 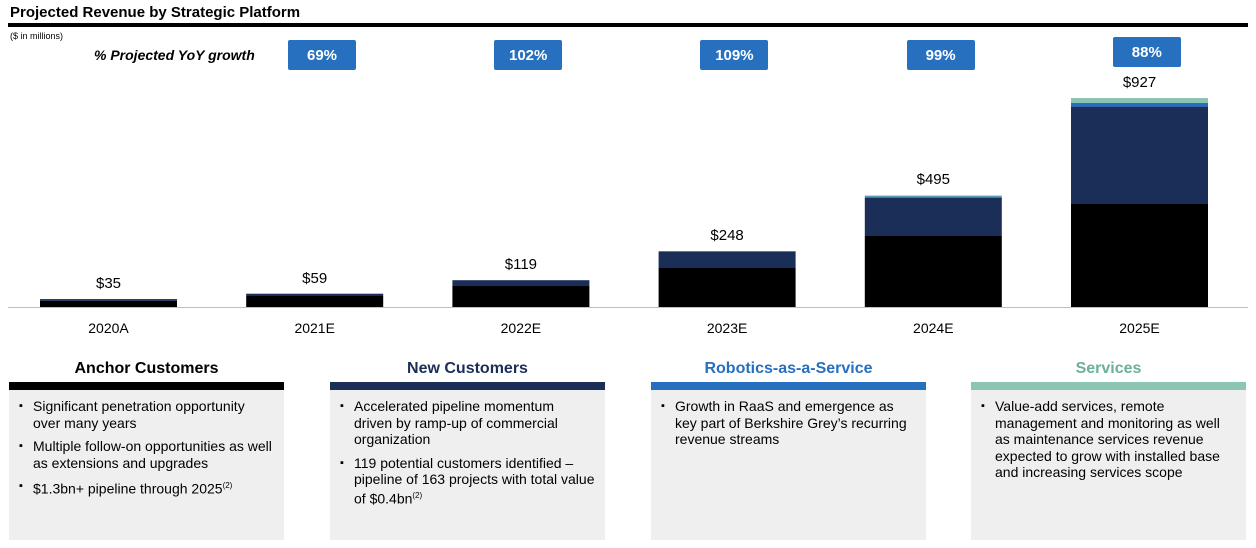 I want to click on panel-title: Robotics-as-a-Service, so click(x=788, y=368).